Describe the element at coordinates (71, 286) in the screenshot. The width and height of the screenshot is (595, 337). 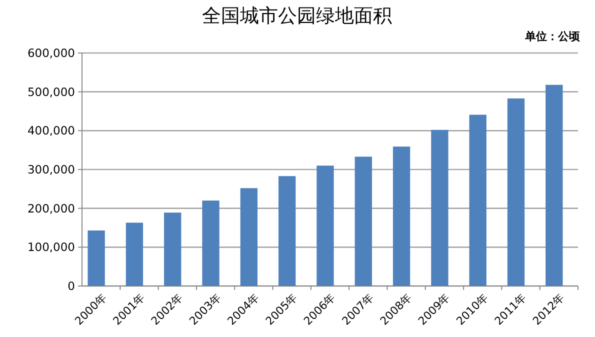
I see `y-tick-label: 0` at that location.